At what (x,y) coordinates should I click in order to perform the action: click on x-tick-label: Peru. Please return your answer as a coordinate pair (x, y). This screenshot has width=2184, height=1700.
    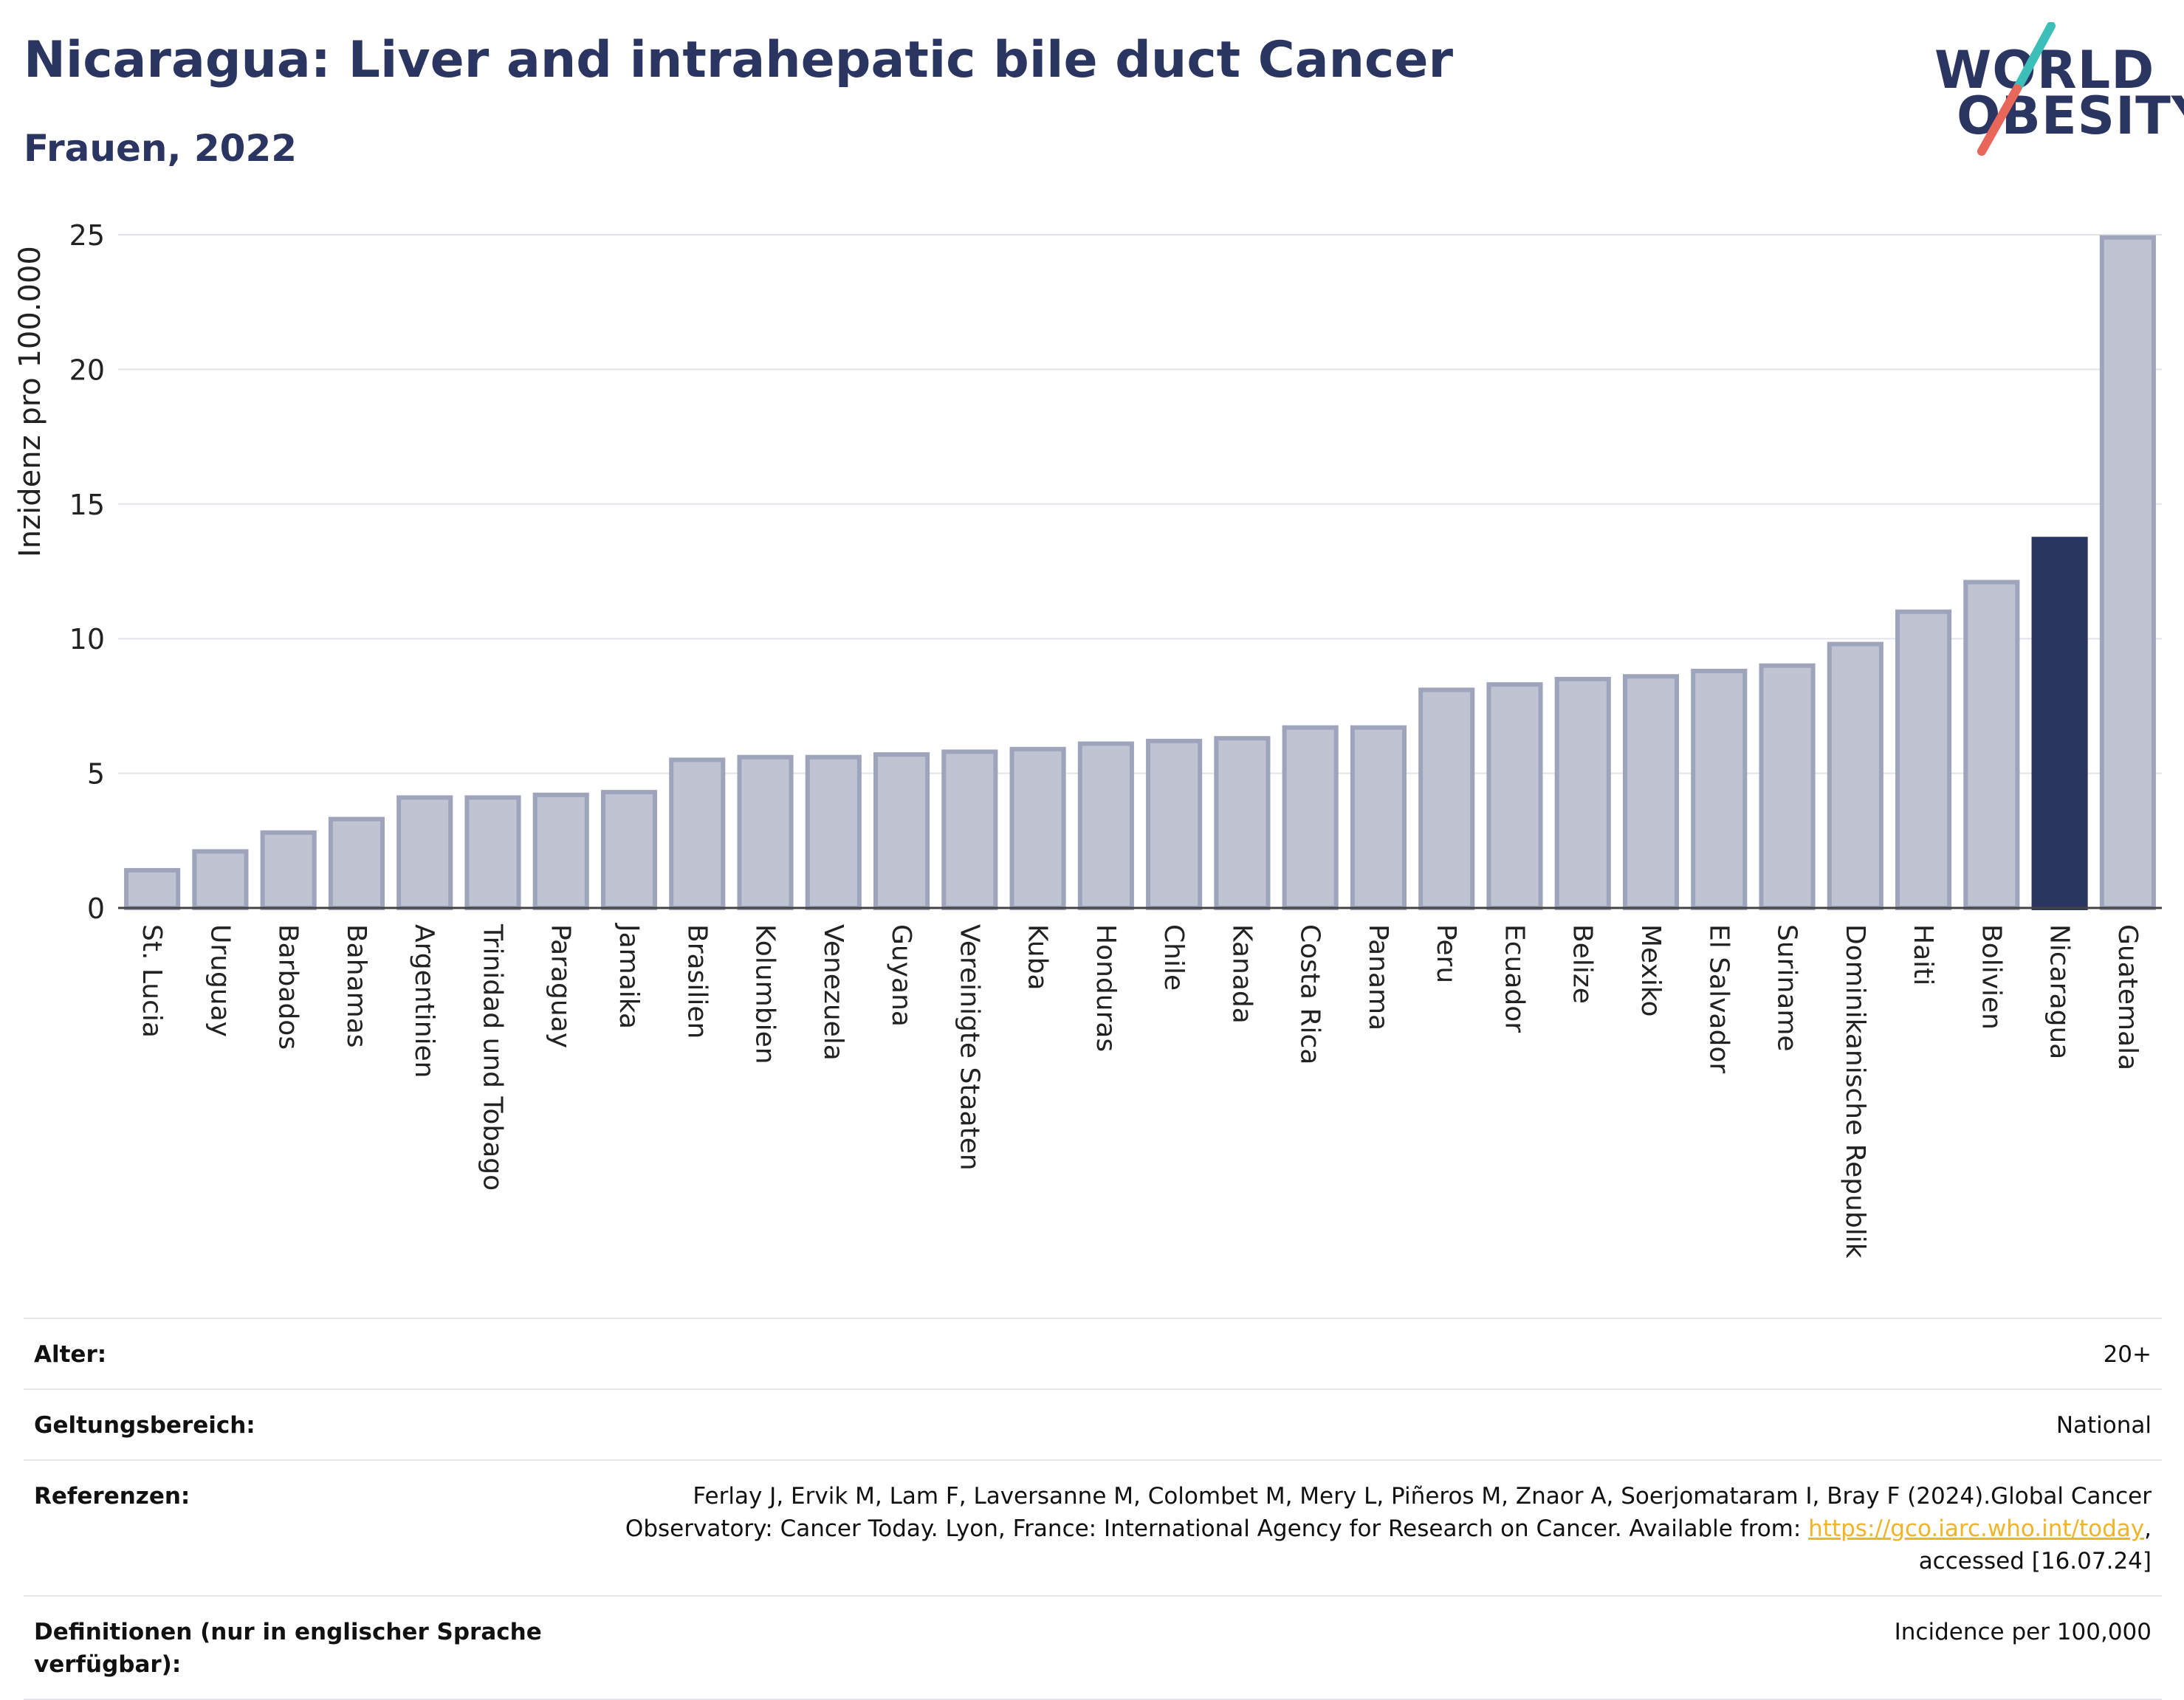
    Looking at the image, I should click on (1446, 953).